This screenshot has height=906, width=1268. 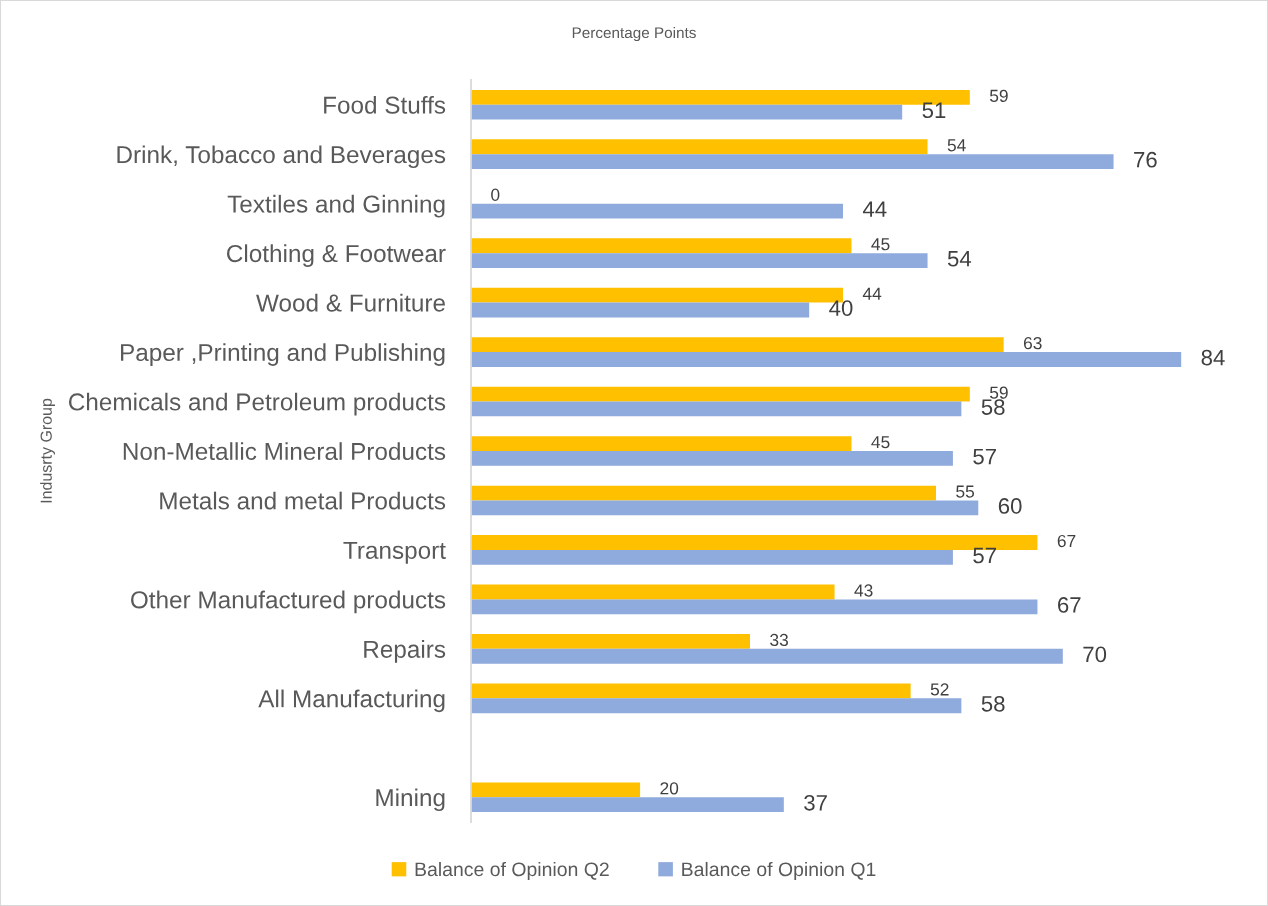 What do you see at coordinates (841, 308) in the screenshot?
I see `data-label: 40` at bounding box center [841, 308].